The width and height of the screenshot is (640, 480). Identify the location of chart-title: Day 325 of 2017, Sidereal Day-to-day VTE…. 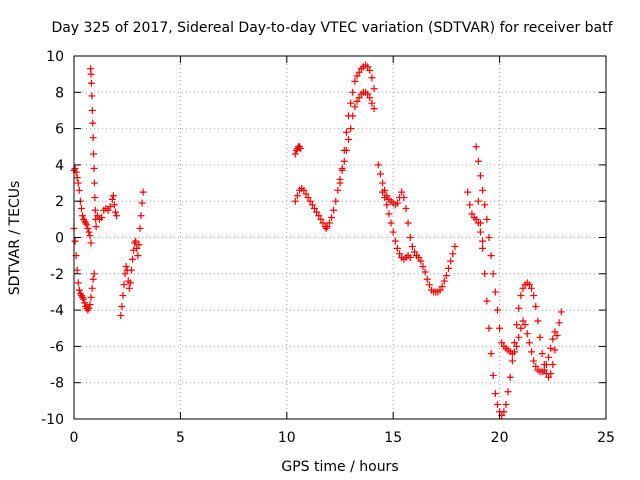
(332, 28).